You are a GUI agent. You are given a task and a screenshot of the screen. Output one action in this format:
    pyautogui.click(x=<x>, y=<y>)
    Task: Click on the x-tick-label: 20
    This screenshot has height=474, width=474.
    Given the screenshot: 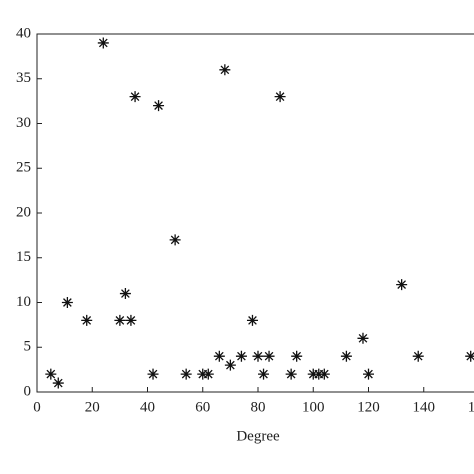 What is the action you would take?
    pyautogui.click(x=92, y=407)
    